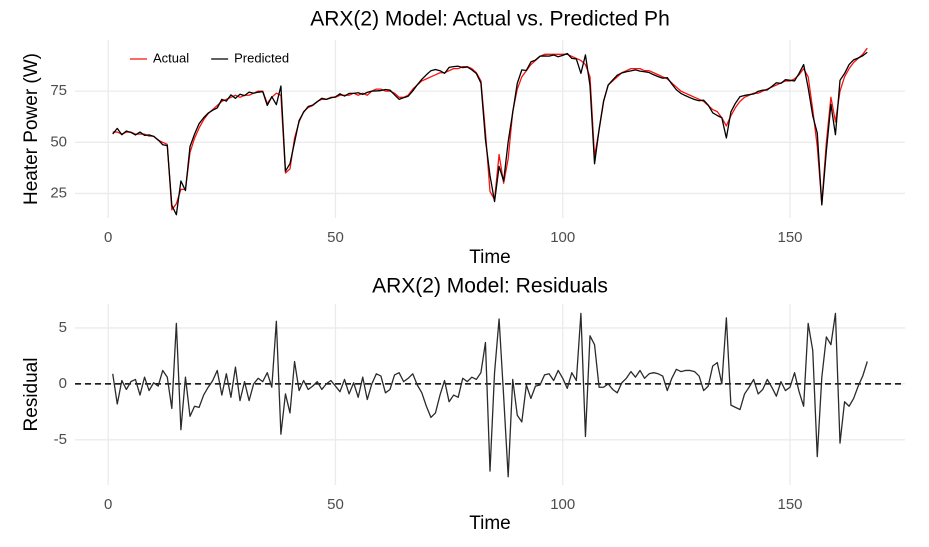  I want to click on legend-label: Predicted, so click(261, 57).